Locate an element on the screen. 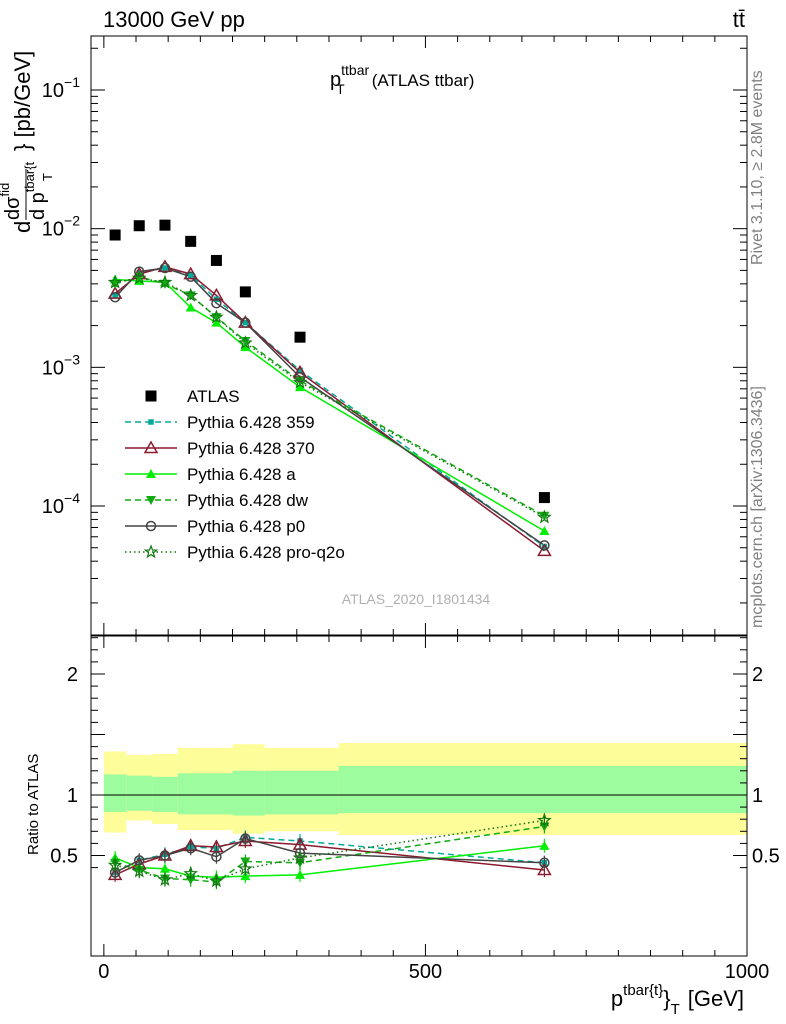  x-tick-label: 0 is located at coordinates (103, 972).